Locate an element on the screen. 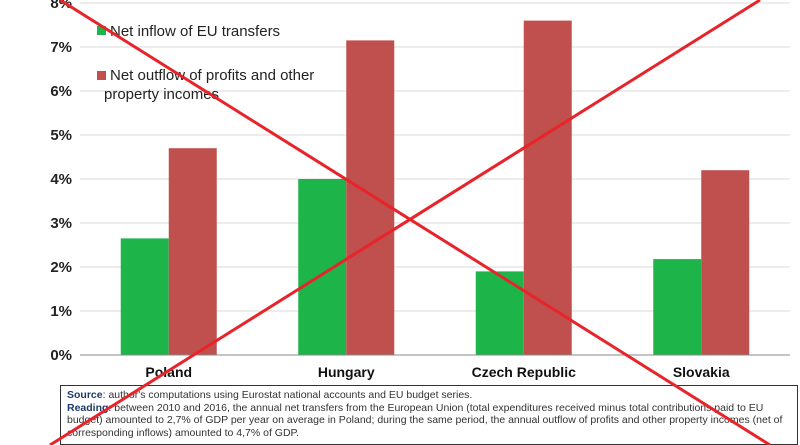  y-axis-ticks: 0% 1% 2% 3% 4% 5% 6% 7% 8% is located at coordinates (61, 182).